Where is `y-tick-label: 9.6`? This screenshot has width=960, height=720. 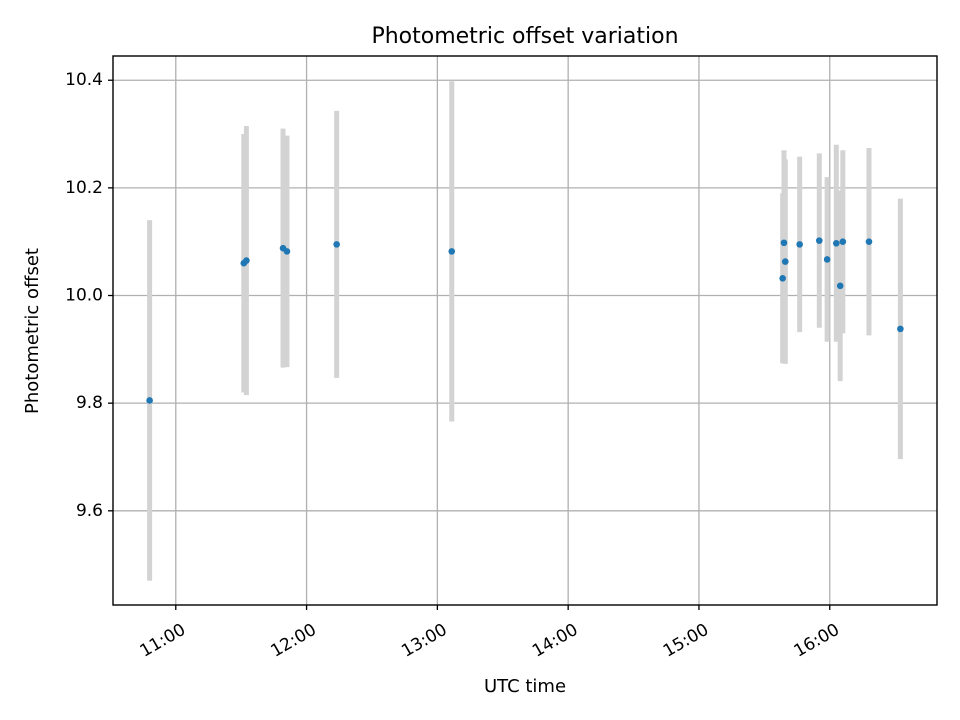 y-tick-label: 9.6 is located at coordinates (89, 511).